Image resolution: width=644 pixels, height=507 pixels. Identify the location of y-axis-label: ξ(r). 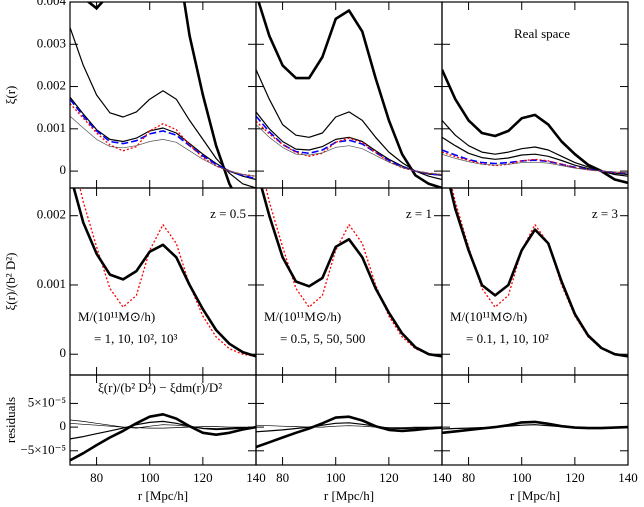
(10, 95).